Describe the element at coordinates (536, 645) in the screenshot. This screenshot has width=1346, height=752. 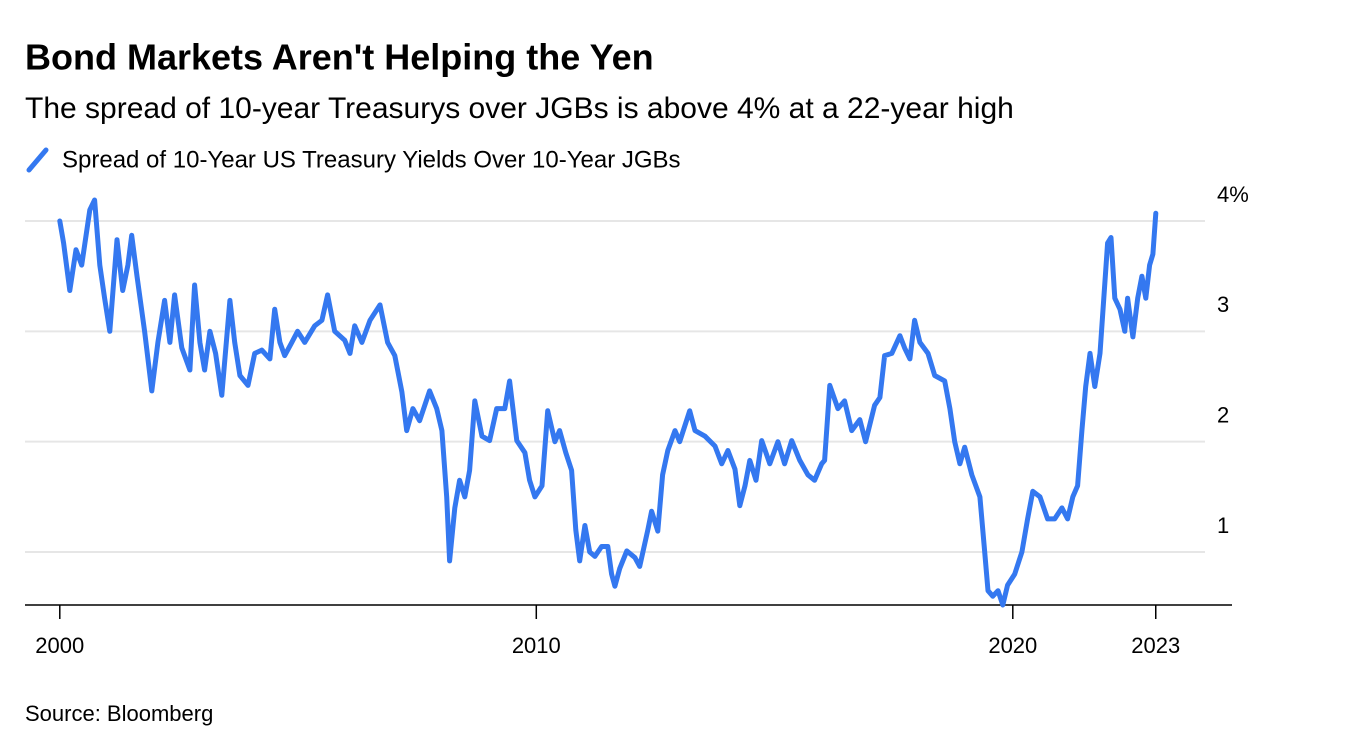
I see `x-tick-label: 2010` at that location.